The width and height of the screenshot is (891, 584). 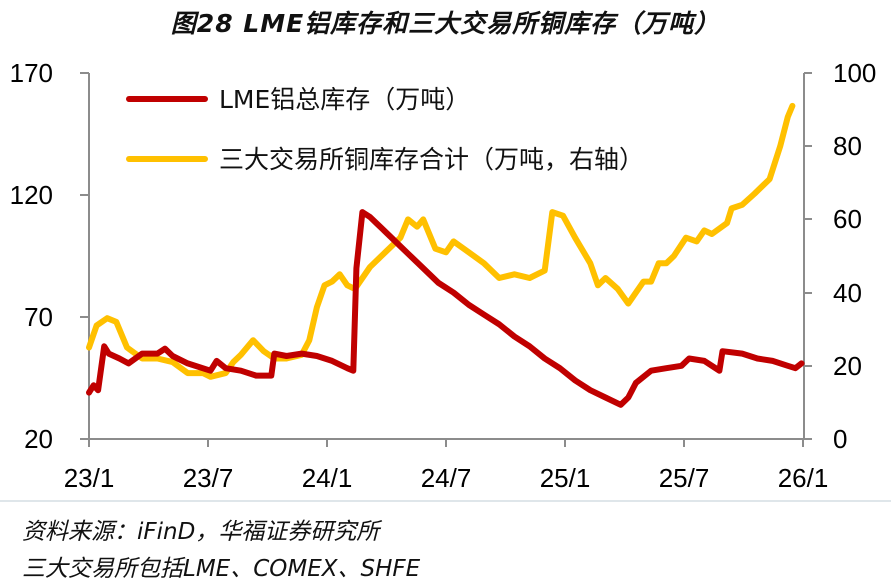 I want to click on source-note: 资料来源：iFinD，华福证券研究所, so click(x=201, y=532).